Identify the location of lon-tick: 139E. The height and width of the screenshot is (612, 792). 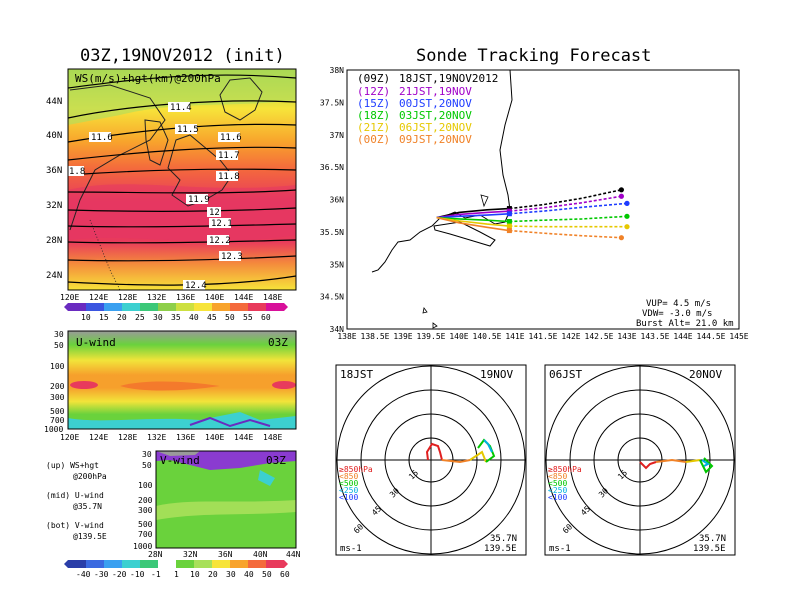
(402, 336).